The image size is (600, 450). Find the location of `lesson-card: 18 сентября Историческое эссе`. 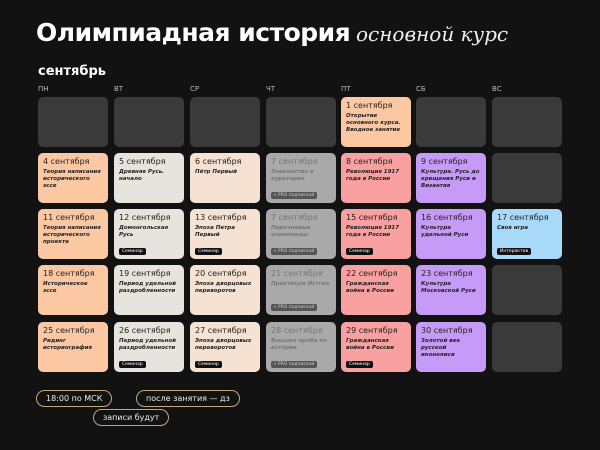

lesson-card: 18 сентября Историческое эссе is located at coordinates (73, 290).